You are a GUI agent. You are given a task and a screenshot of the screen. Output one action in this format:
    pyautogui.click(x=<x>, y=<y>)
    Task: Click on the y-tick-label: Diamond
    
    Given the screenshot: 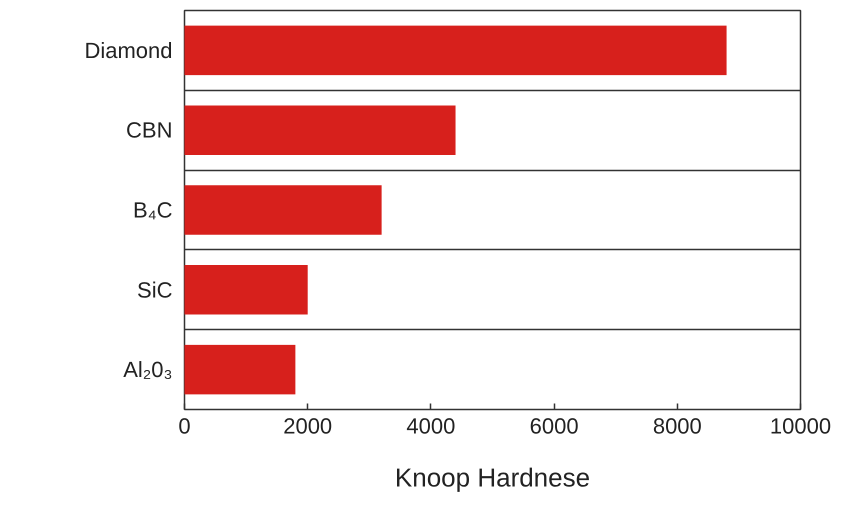 What is the action you would take?
    pyautogui.click(x=128, y=50)
    